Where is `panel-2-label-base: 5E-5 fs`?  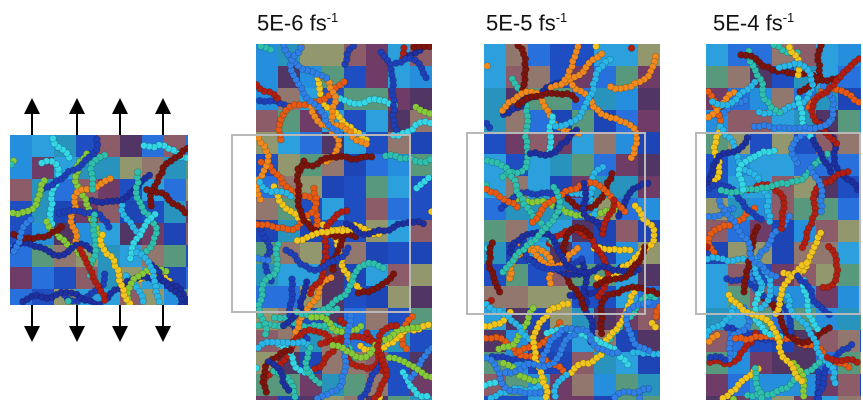 panel-2-label-base: 5E-5 fs is located at coordinates (521, 23).